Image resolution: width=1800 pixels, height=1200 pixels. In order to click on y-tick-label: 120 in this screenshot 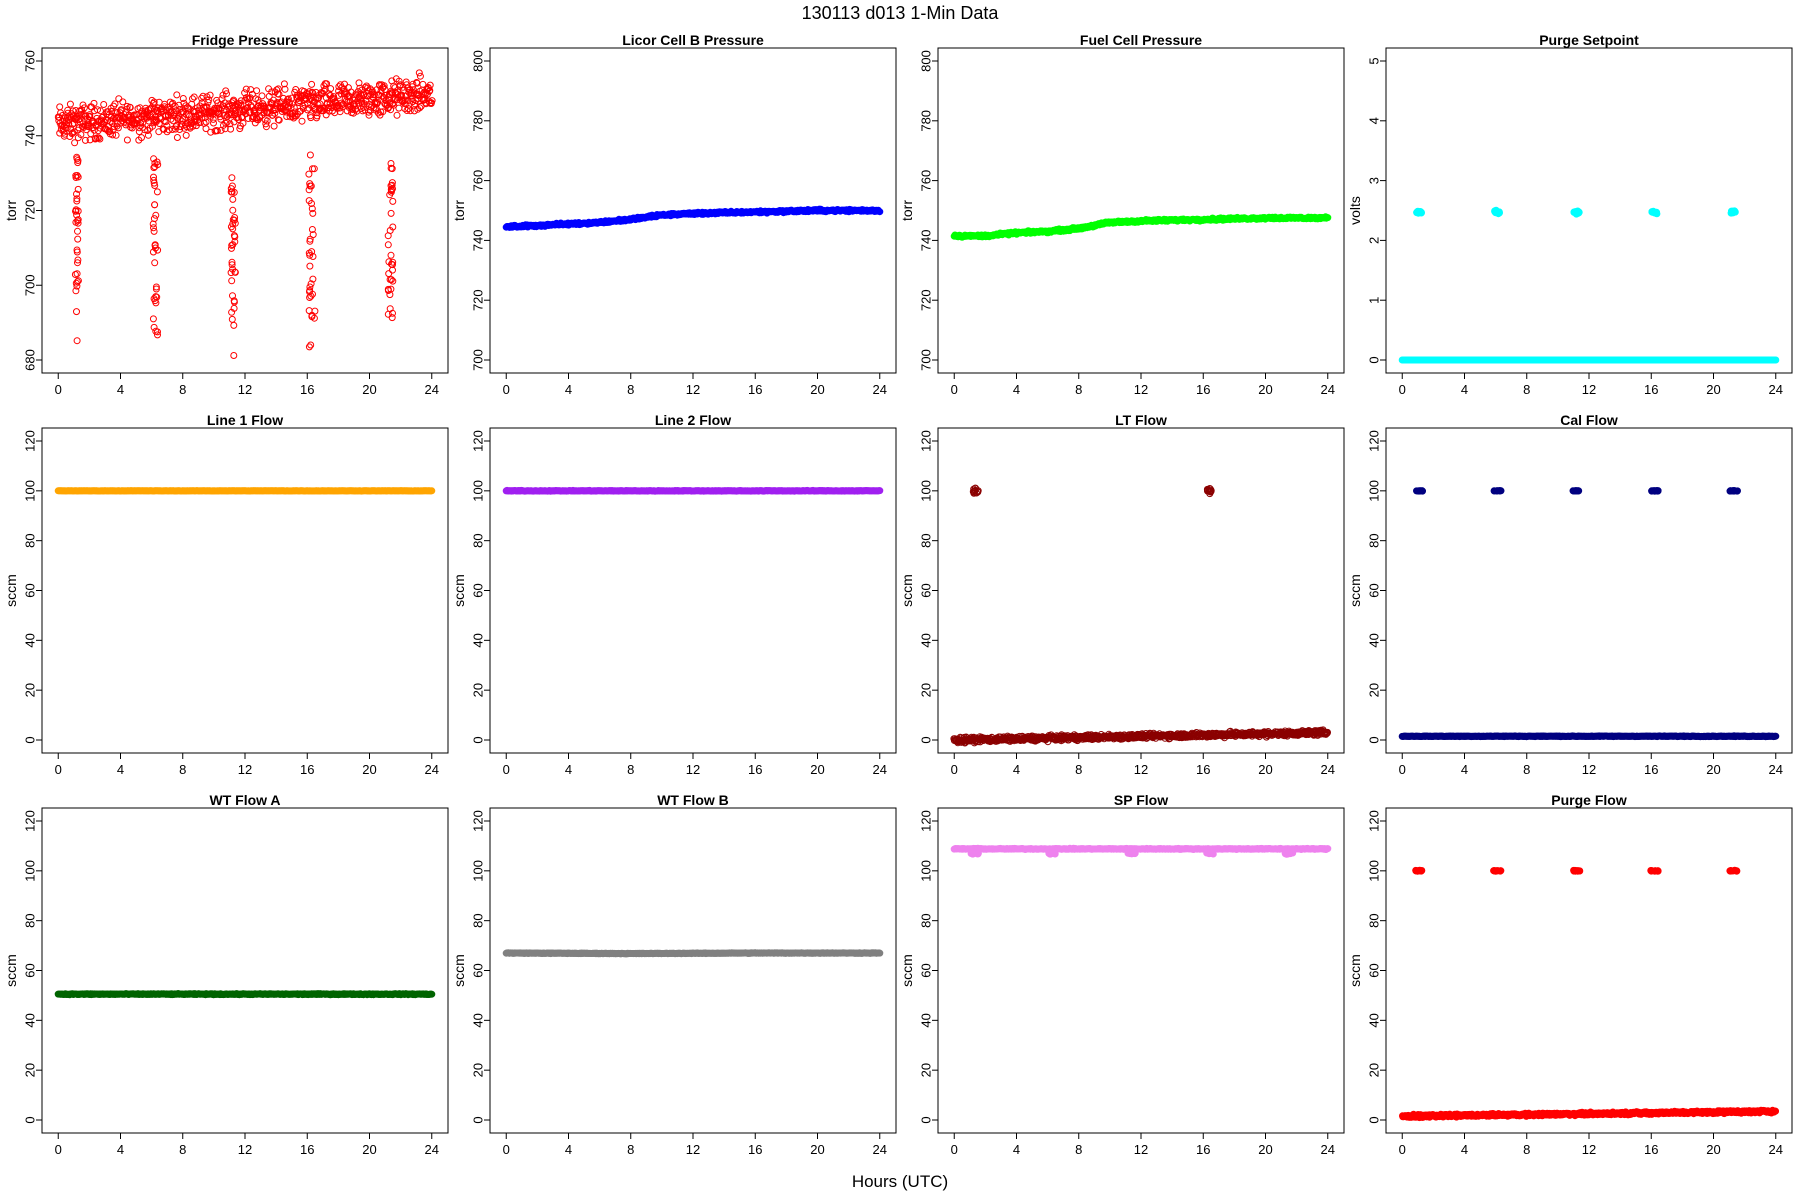, I will do `click(1374, 441)`.